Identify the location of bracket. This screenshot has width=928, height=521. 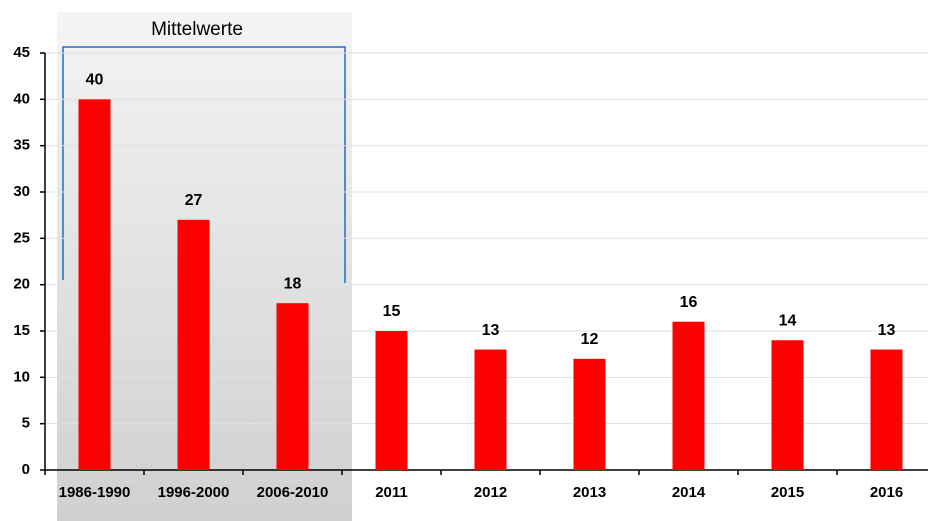
(204, 164).